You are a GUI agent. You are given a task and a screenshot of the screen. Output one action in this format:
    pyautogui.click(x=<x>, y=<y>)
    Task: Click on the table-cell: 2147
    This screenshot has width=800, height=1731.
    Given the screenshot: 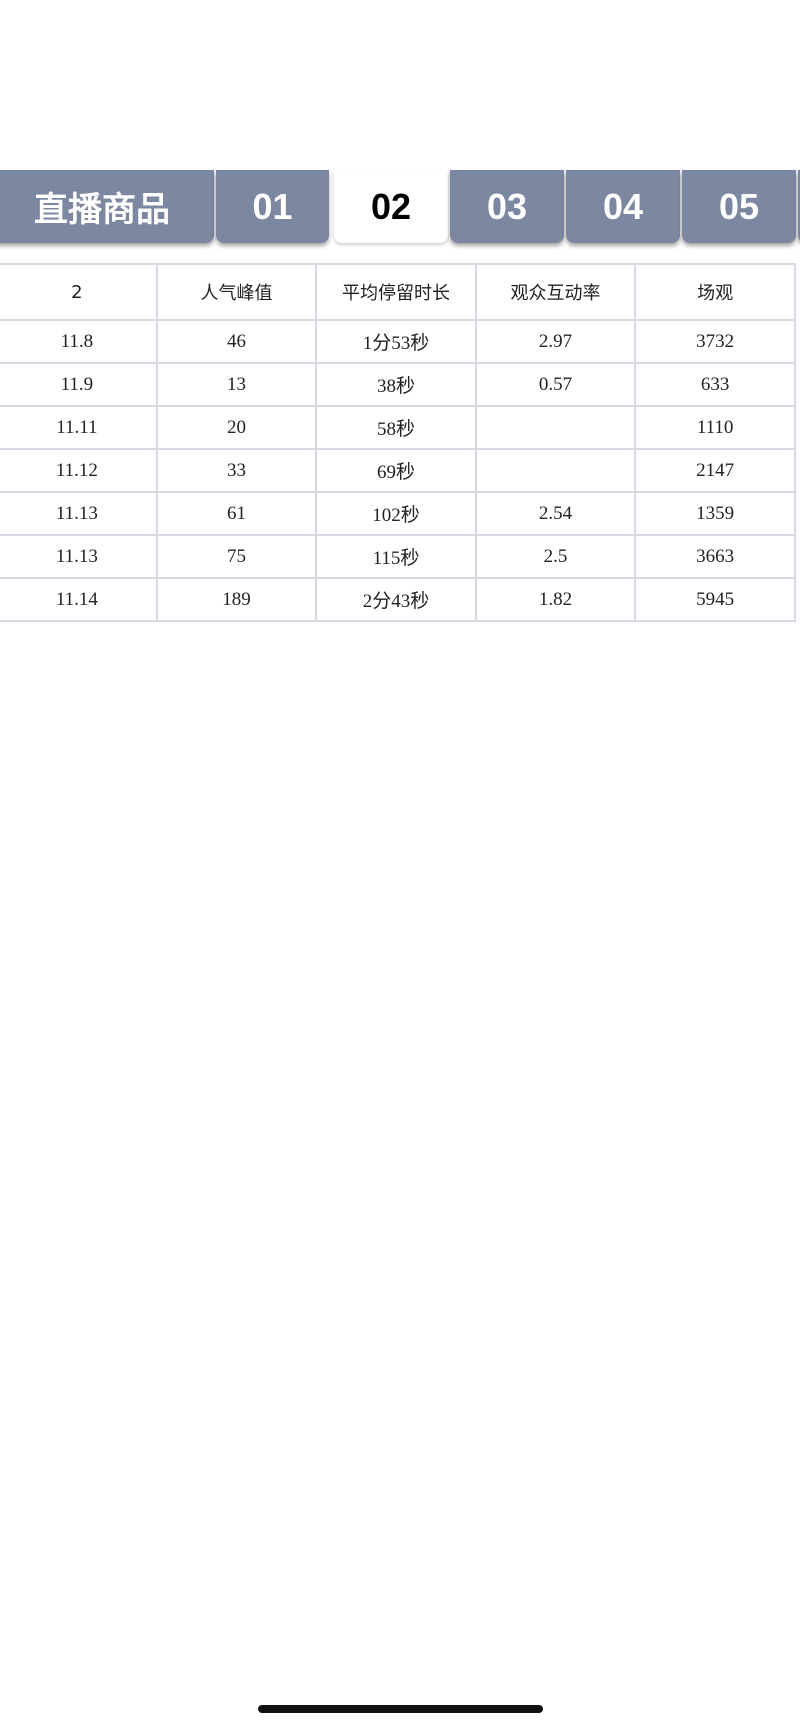 What is the action you would take?
    pyautogui.click(x=715, y=470)
    